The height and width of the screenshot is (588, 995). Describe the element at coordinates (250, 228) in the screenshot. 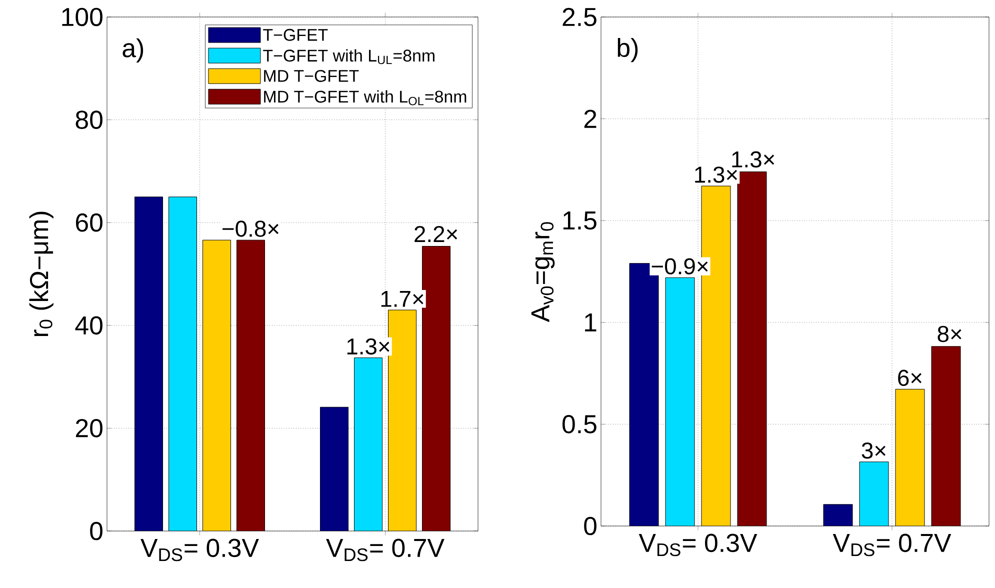

I see `annotation: −0.8×` at that location.